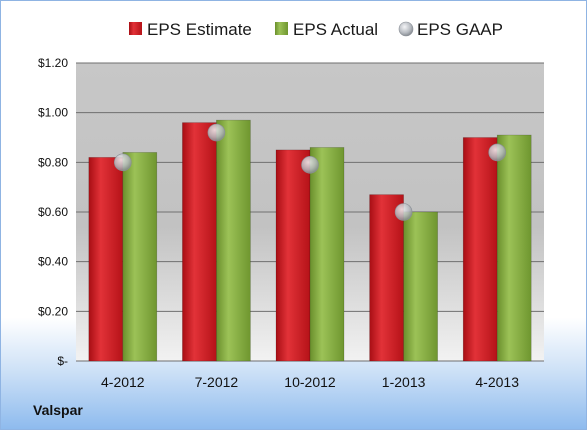 The height and width of the screenshot is (430, 587). What do you see at coordinates (53, 162) in the screenshot?
I see `y-tick-label: $0.80` at bounding box center [53, 162].